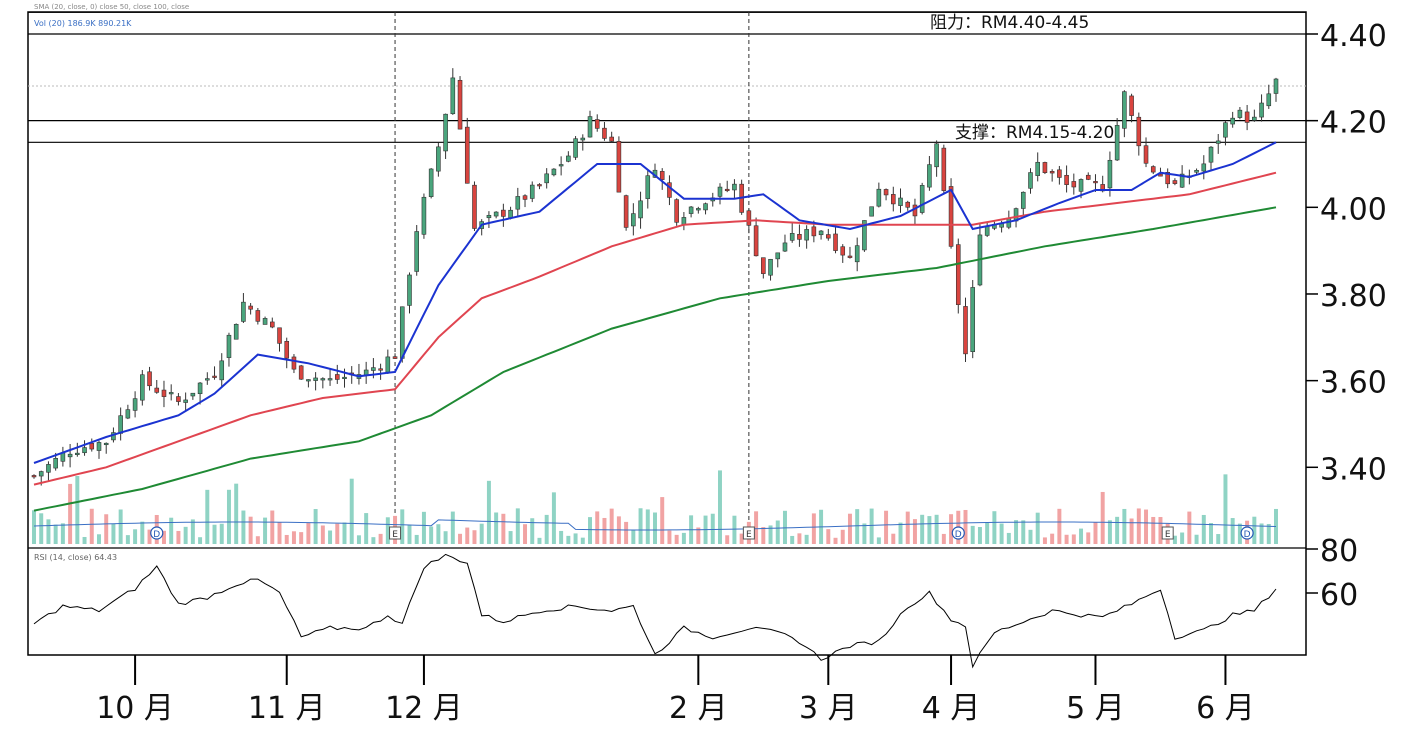  What do you see at coordinates (1353, 469) in the screenshot?
I see `price-tick-label-5: 3.40` at bounding box center [1353, 469].